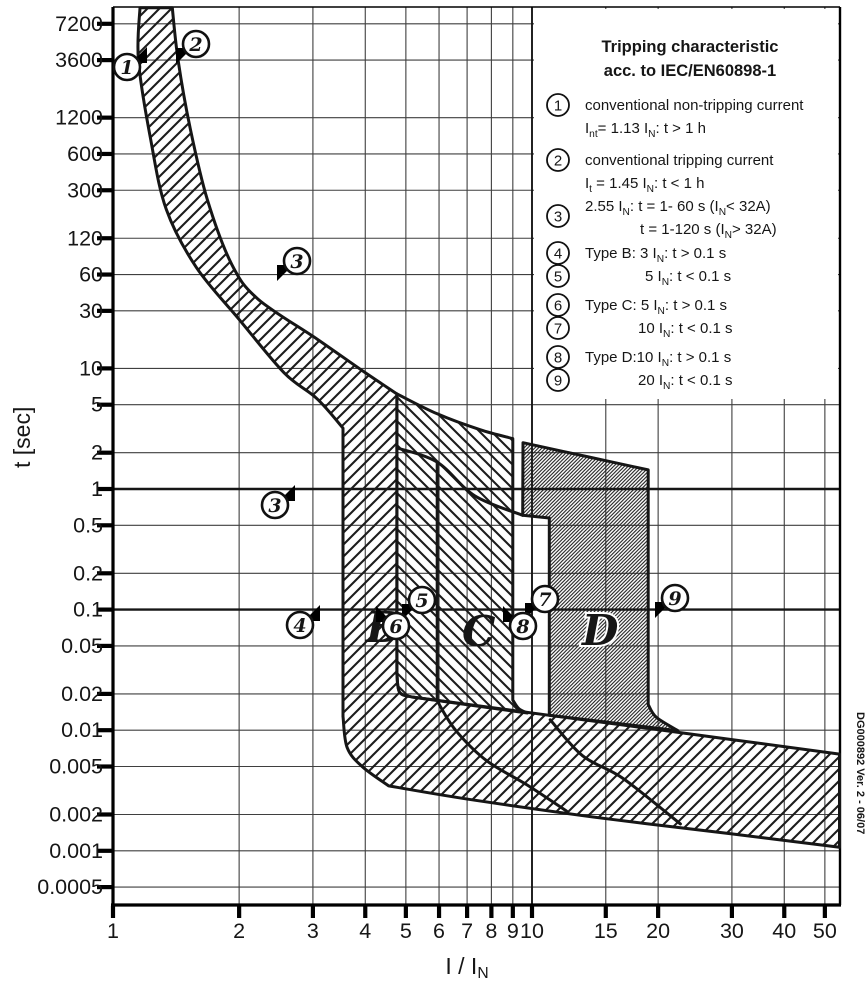  I want to click on version: DG000892 Ver. 2 - 06/07, so click(860, 773).